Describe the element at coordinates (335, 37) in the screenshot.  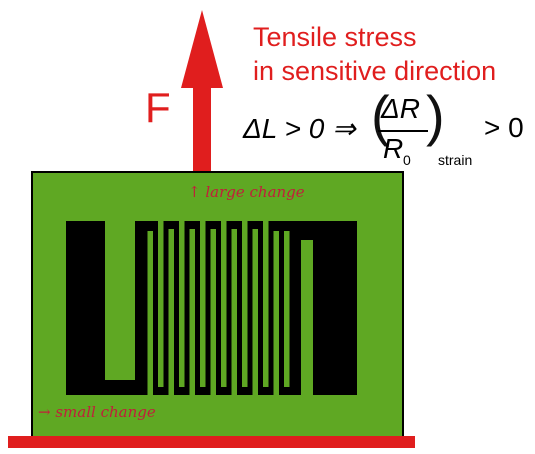
I see `title-line-1: Tensile stress` at that location.